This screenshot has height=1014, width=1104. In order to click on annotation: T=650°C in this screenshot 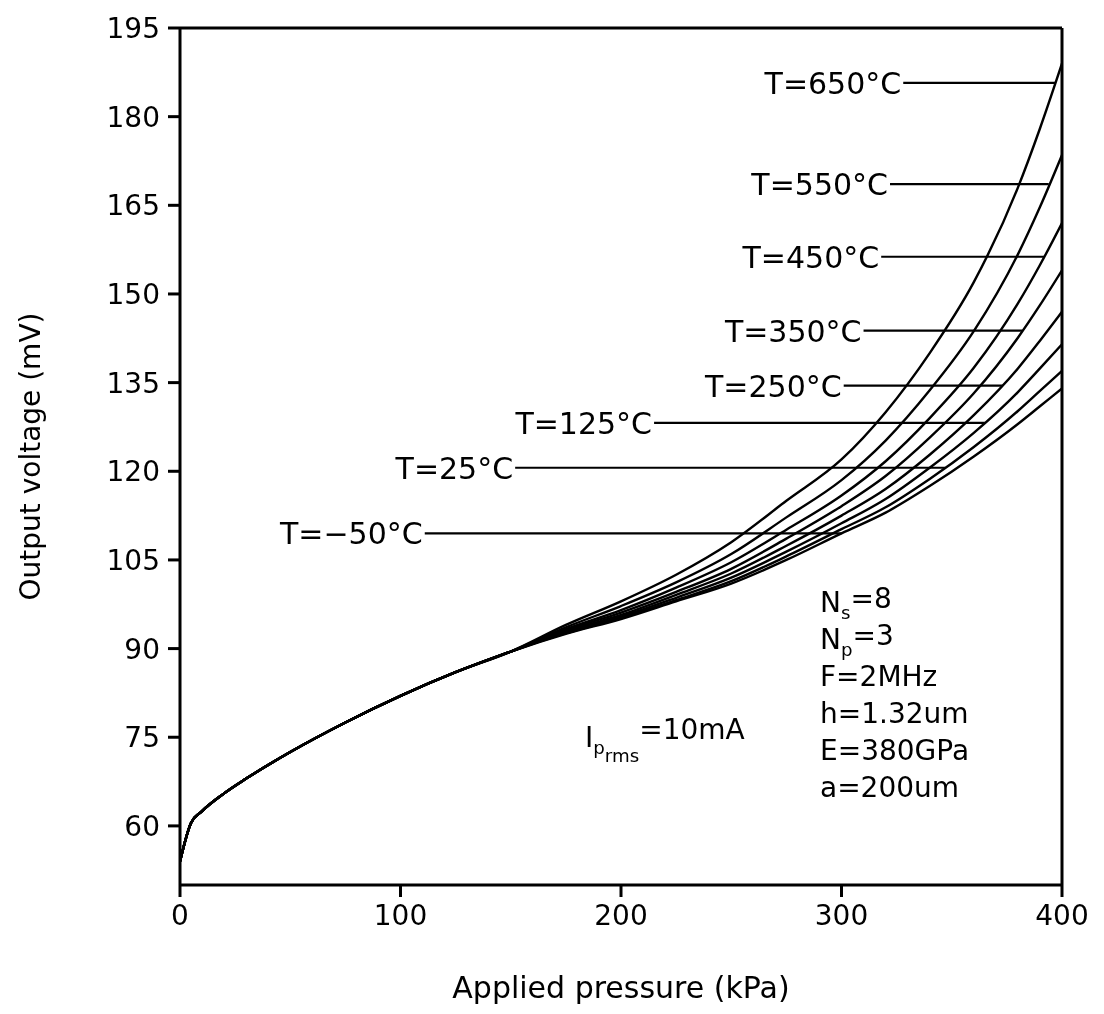, I will do `click(832, 83)`.